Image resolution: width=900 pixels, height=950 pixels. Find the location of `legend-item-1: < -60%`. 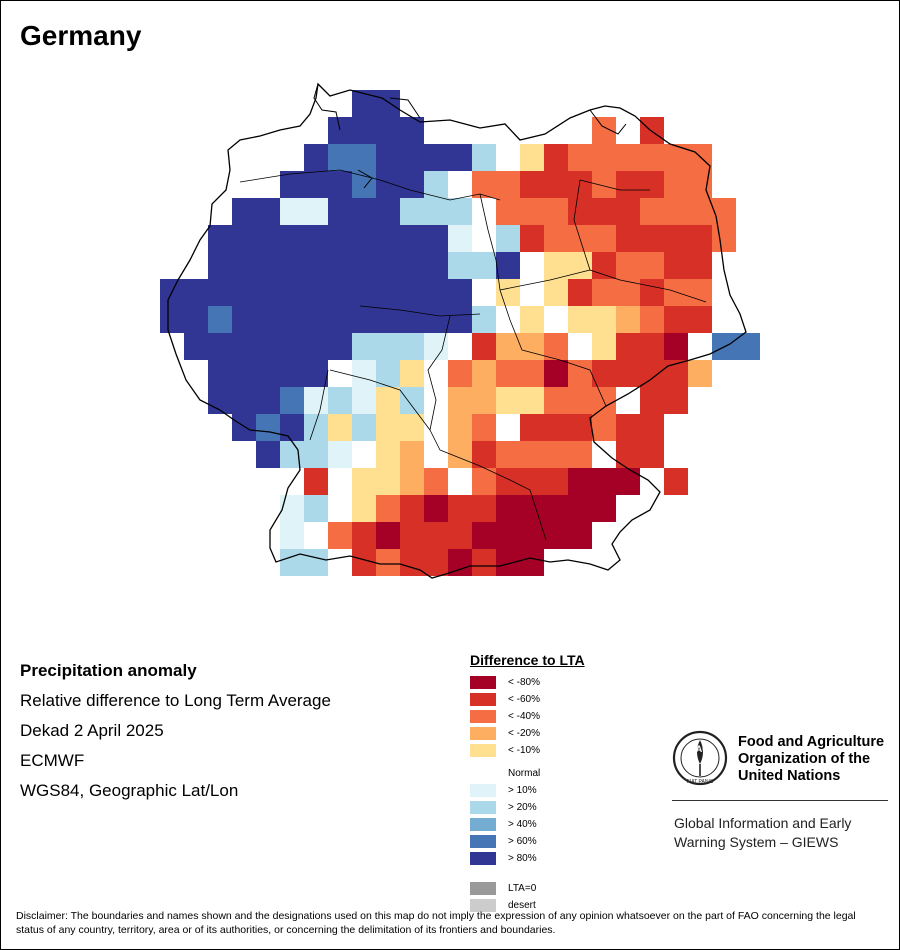

legend-item-1: < -60% is located at coordinates (570, 699).